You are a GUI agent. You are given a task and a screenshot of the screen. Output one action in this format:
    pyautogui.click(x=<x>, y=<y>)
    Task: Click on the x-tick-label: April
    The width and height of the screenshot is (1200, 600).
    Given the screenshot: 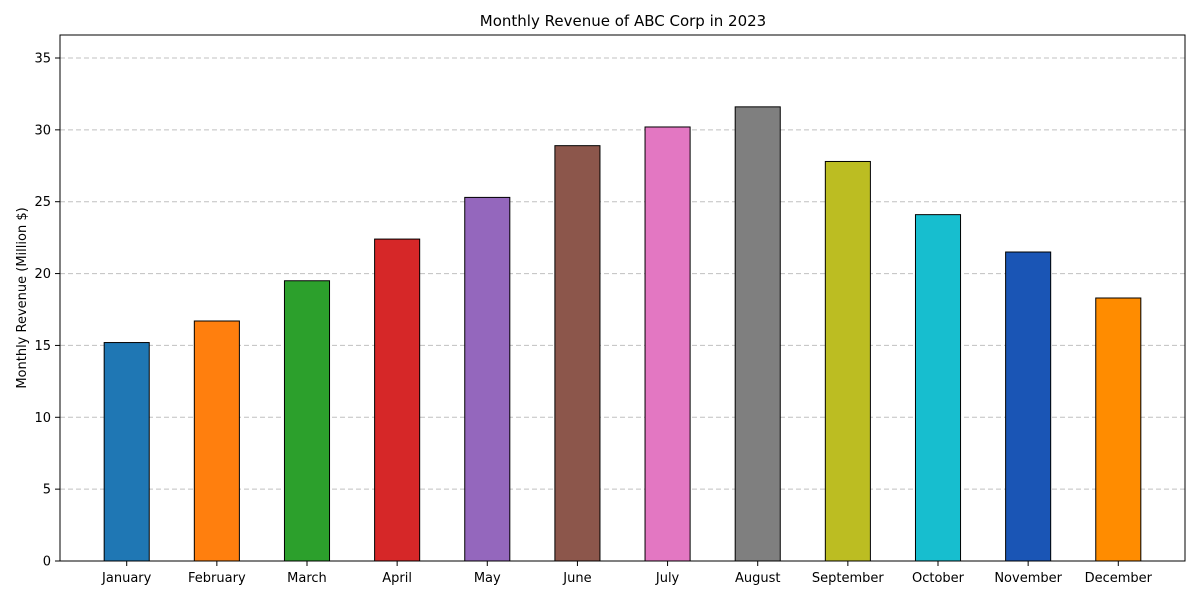 What is the action you would take?
    pyautogui.click(x=397, y=578)
    